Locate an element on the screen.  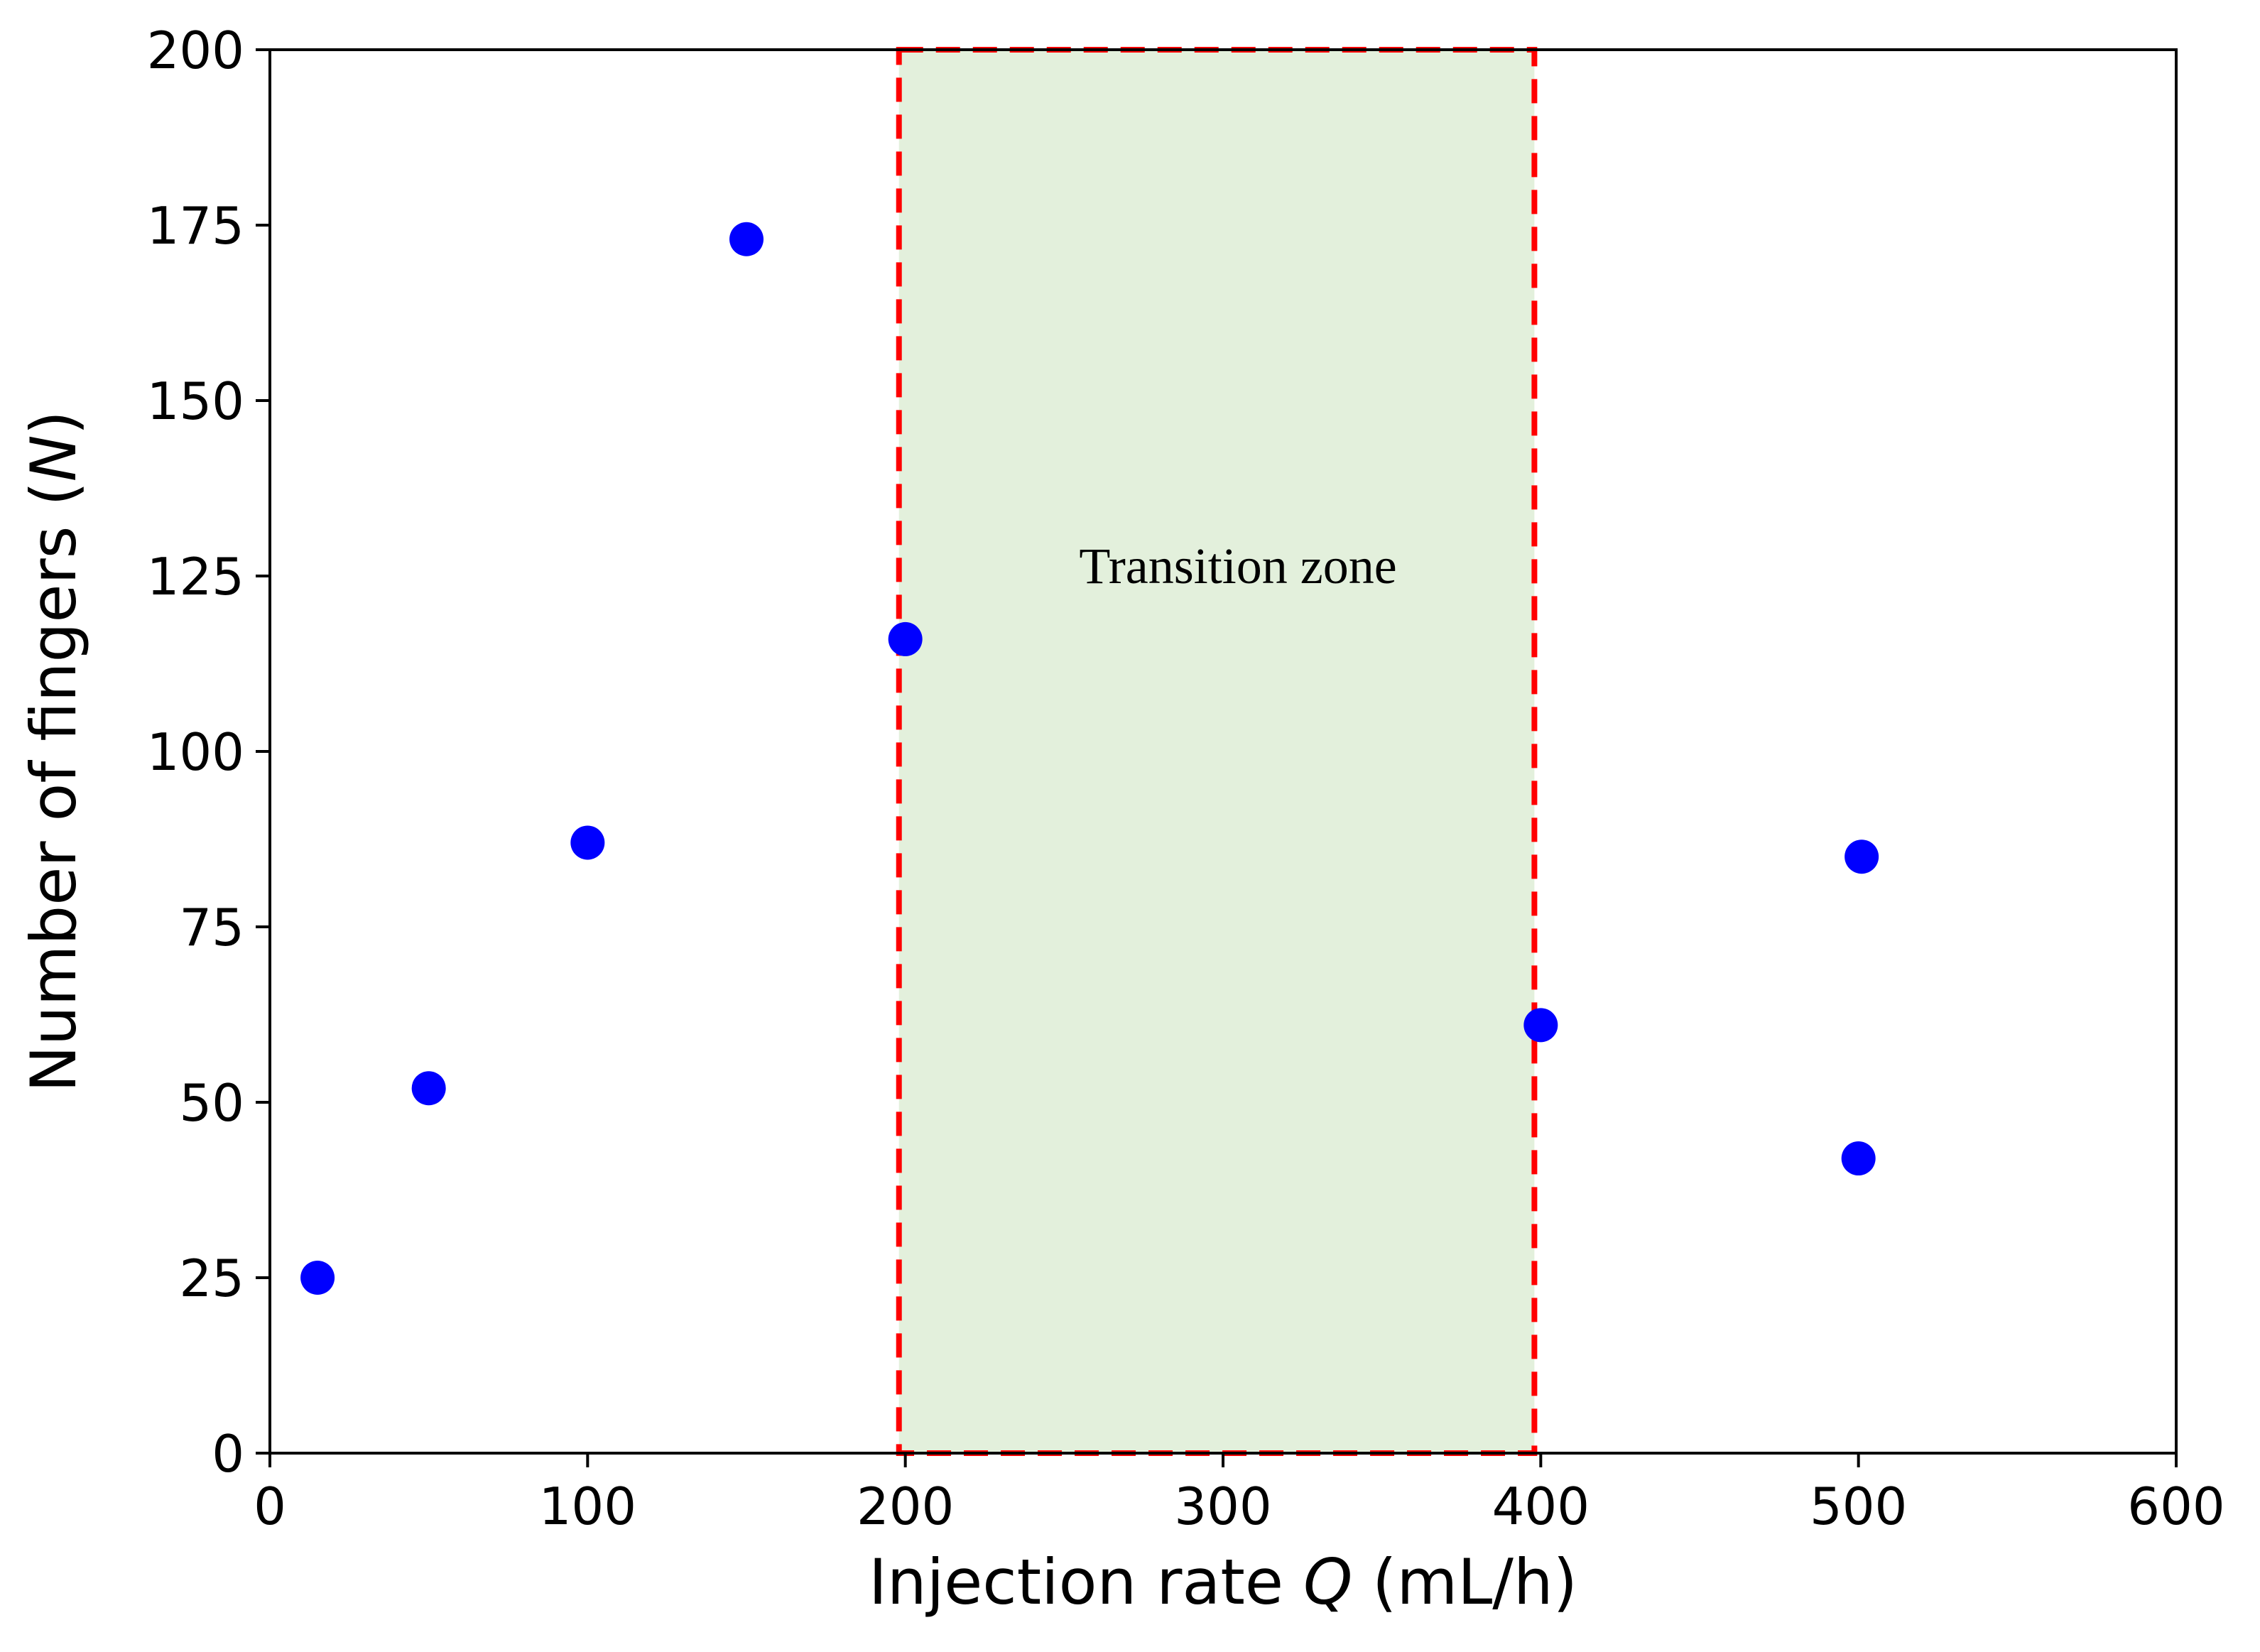
x-axis-ticks: 0 100 200 300 400 500 600 is located at coordinates (1239, 1494).